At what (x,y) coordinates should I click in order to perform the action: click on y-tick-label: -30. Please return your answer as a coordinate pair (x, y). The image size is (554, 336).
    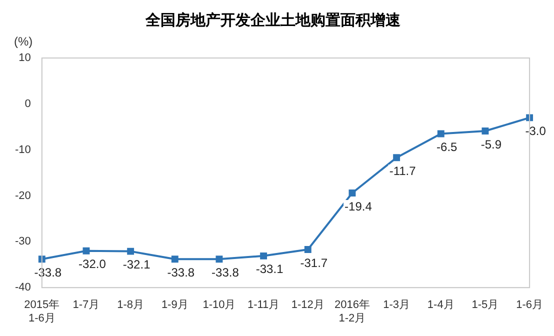
    Looking at the image, I should click on (22, 242).